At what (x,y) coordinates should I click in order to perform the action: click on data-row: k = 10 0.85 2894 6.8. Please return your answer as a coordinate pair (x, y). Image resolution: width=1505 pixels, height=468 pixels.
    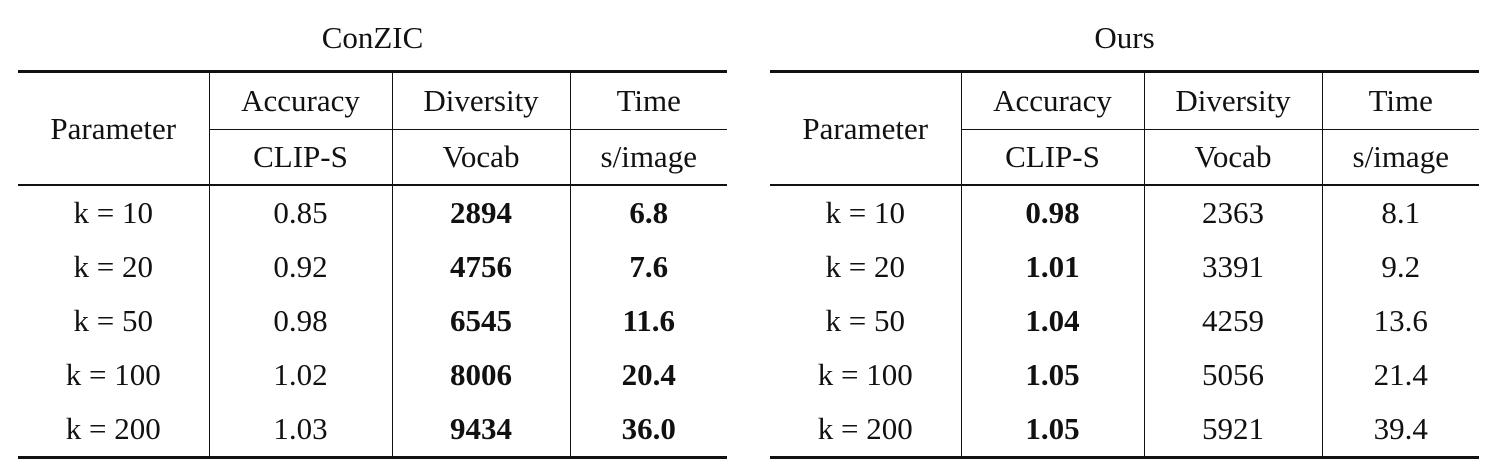
    Looking at the image, I should click on (372, 212).